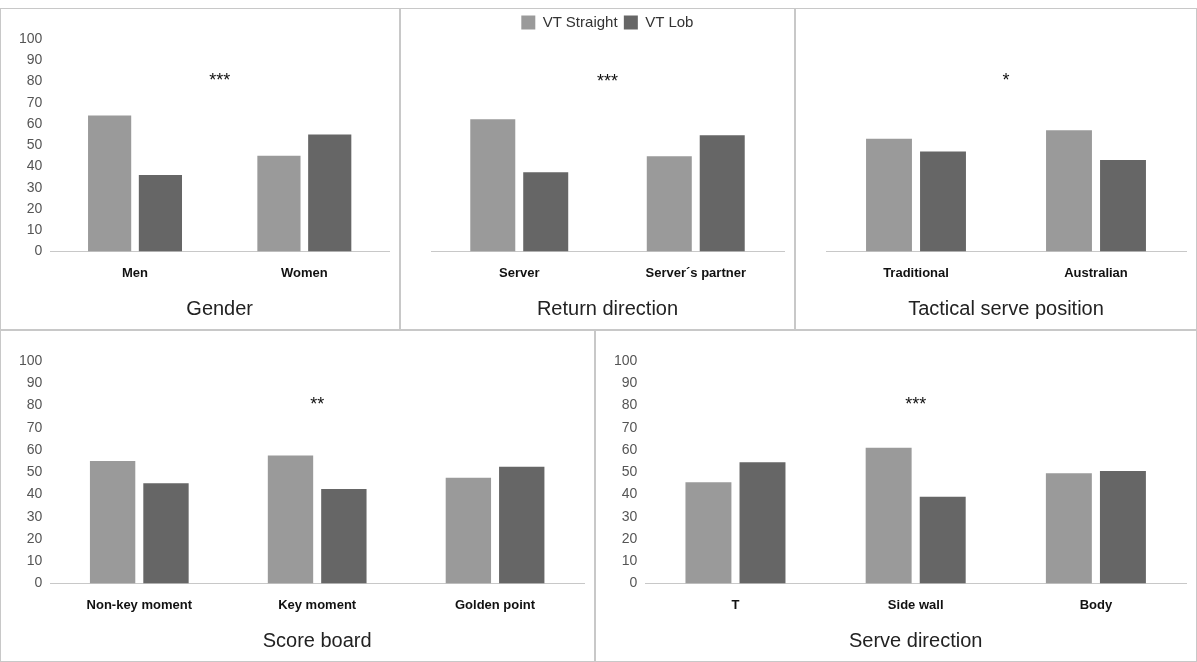 The width and height of the screenshot is (1197, 662). I want to click on legend-label: VT Lob, so click(669, 21).